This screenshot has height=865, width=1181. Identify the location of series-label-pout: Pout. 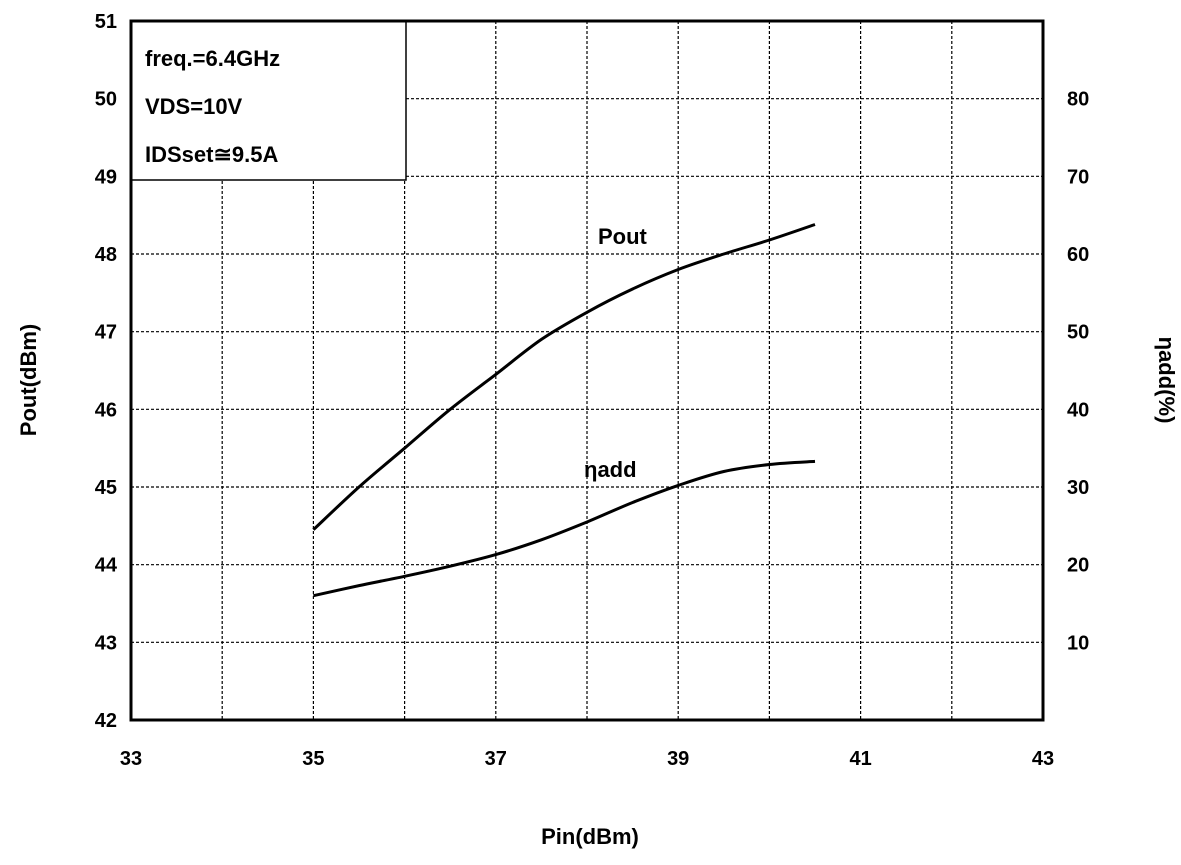
(623, 236).